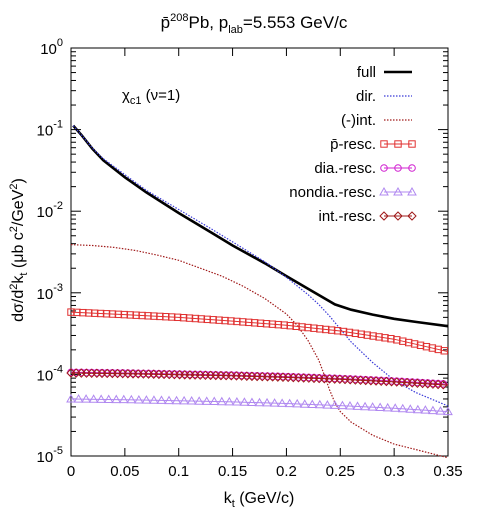 The width and height of the screenshot is (480, 525). I want to click on legend-label: (-)int., so click(358, 120).